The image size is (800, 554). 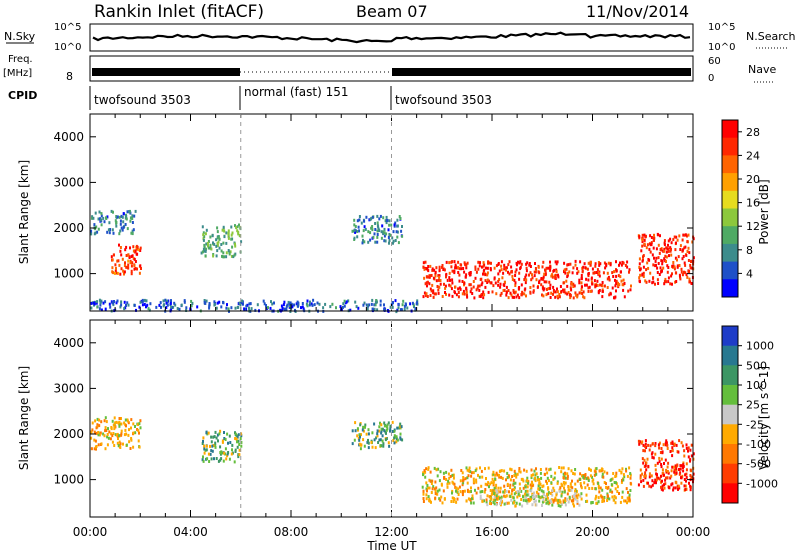 What do you see at coordinates (756, 365) in the screenshot?
I see `colorbar-tick-label: 500` at bounding box center [756, 365].